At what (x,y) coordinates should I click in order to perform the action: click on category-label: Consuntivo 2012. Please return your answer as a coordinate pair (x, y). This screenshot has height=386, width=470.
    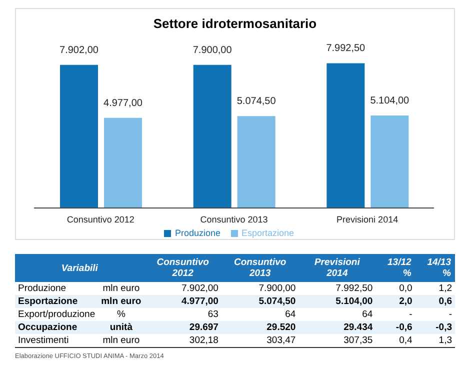
    Looking at the image, I should click on (183, 268).